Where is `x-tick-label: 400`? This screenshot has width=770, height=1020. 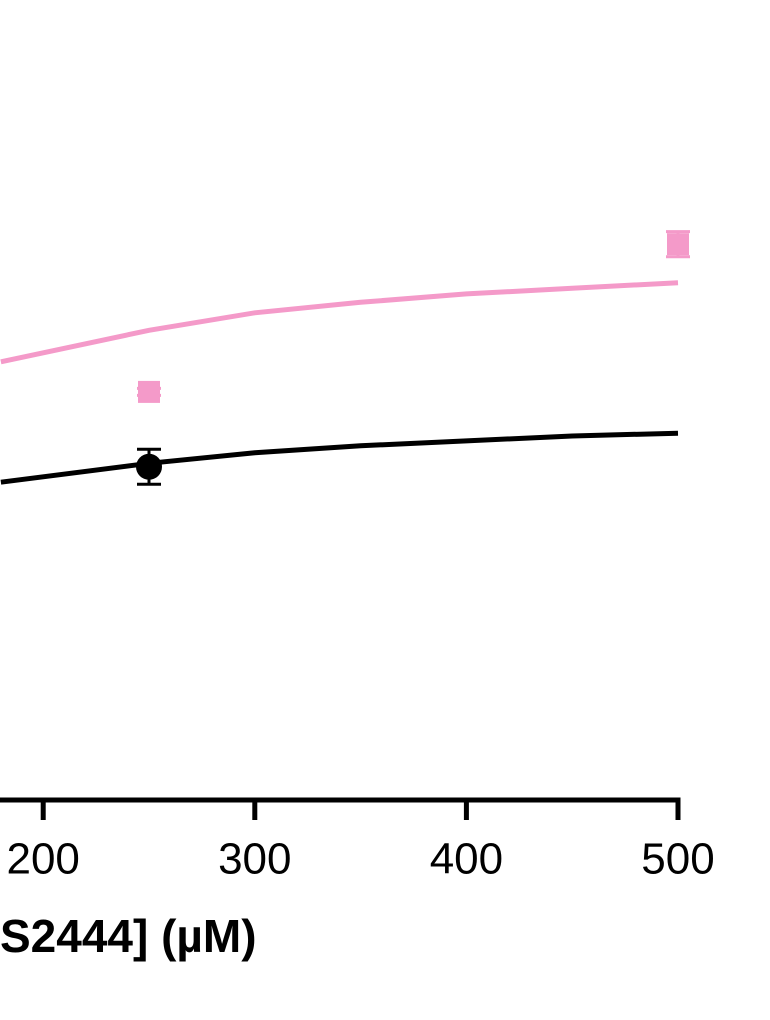
x-tick-label: 400 is located at coordinates (466, 859).